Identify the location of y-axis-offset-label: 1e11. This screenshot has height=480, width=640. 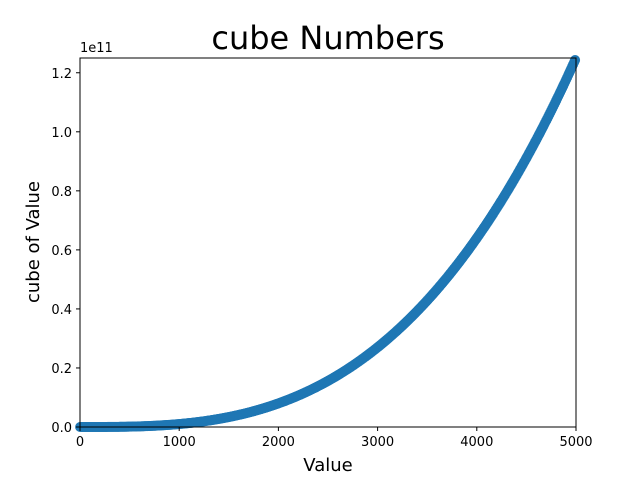
(96, 48).